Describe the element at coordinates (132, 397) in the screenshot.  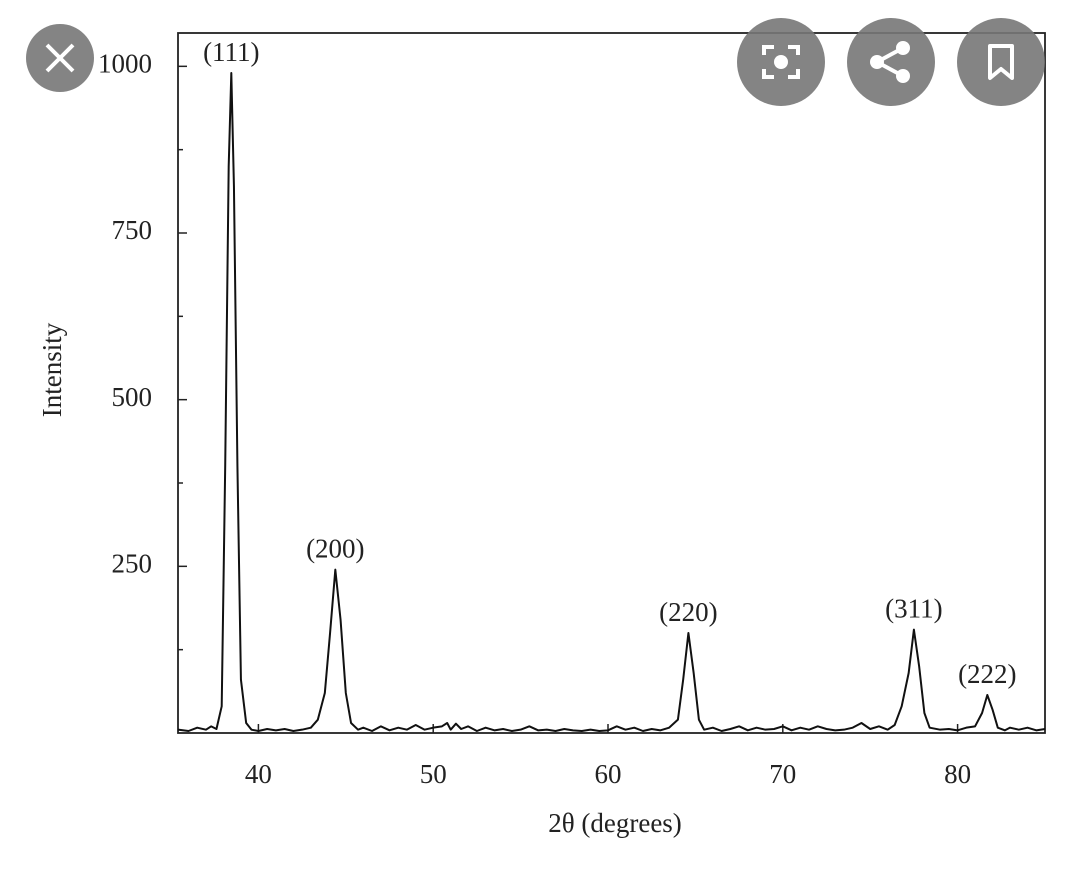
I see `y-tick-label: 500` at that location.